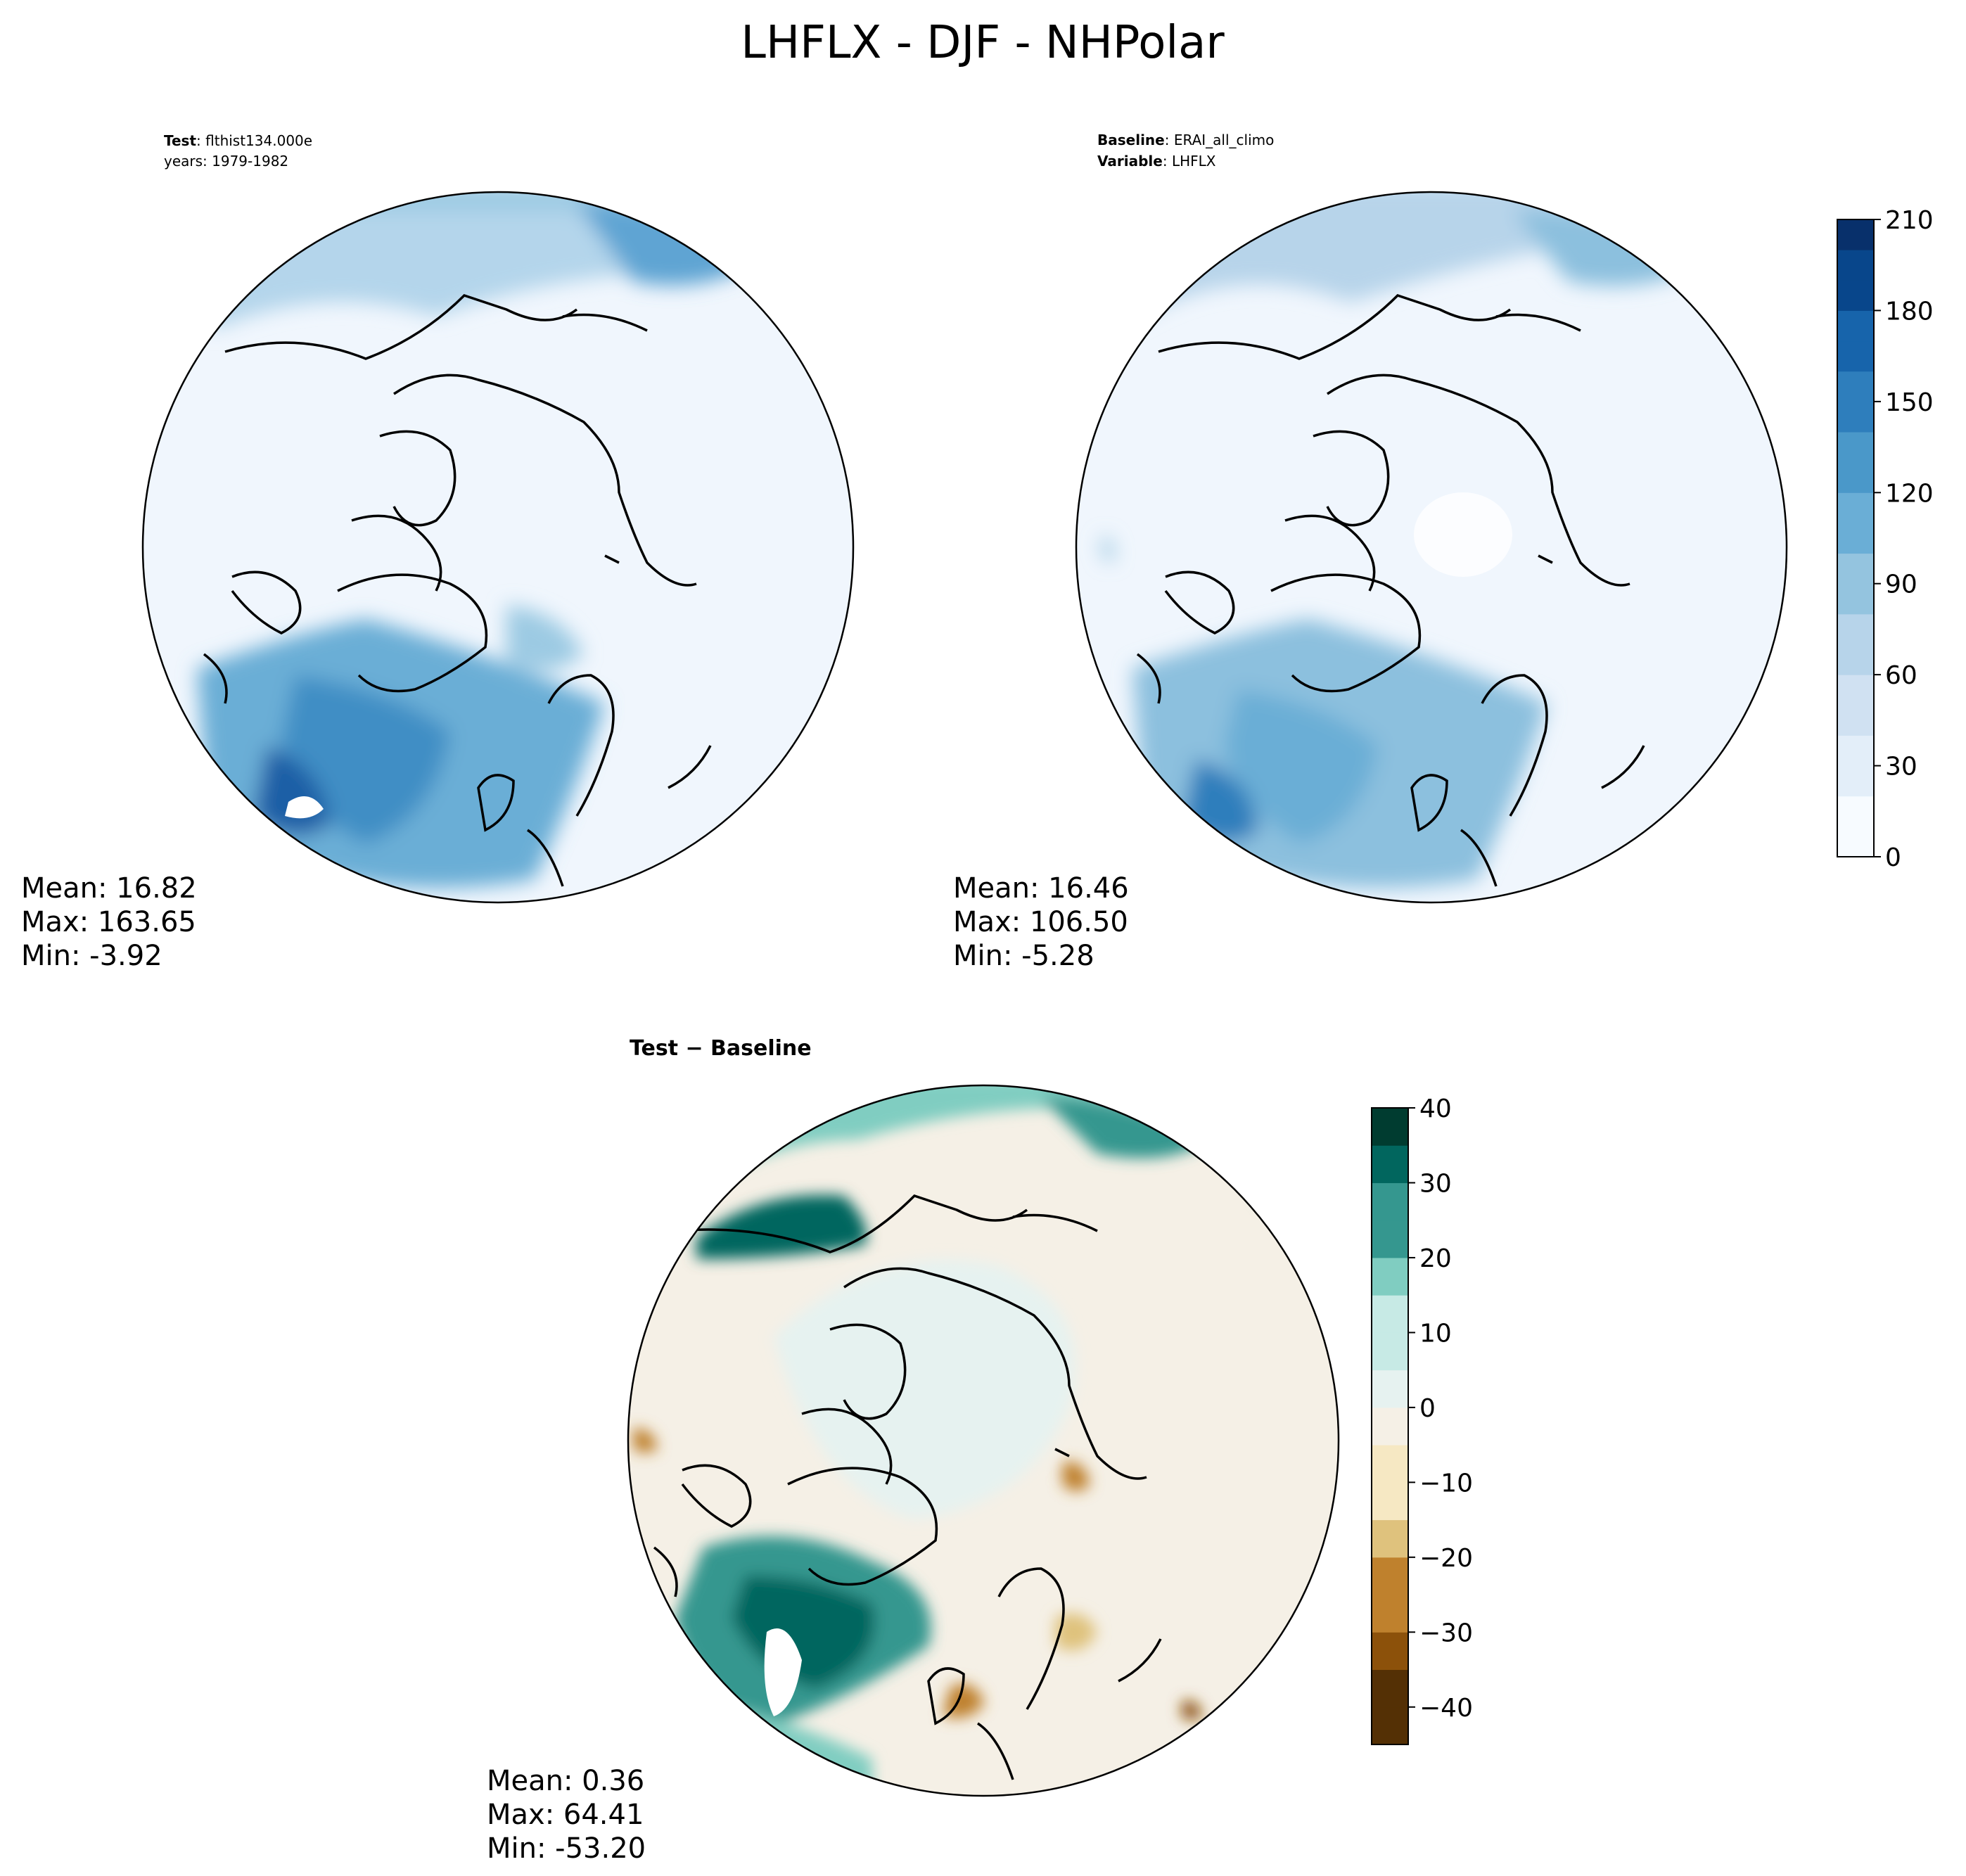  Describe the element at coordinates (1435, 1258) in the screenshot. I see `colorbar-tick-label: 20` at that location.